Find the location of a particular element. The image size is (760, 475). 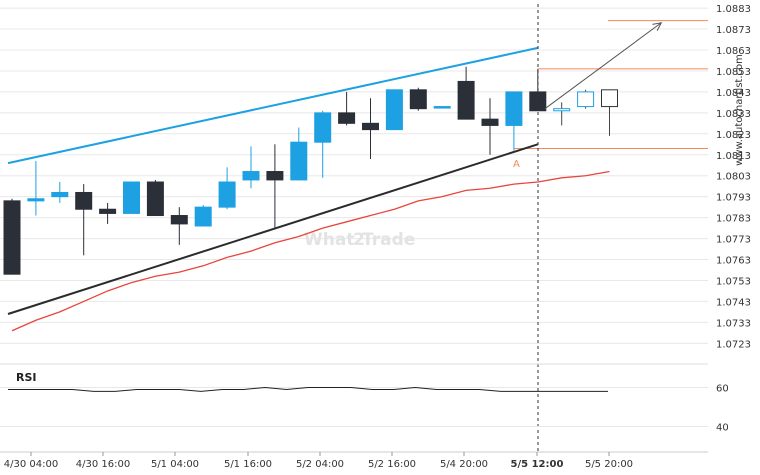

forecast-arrow-line is located at coordinates (603, 66).